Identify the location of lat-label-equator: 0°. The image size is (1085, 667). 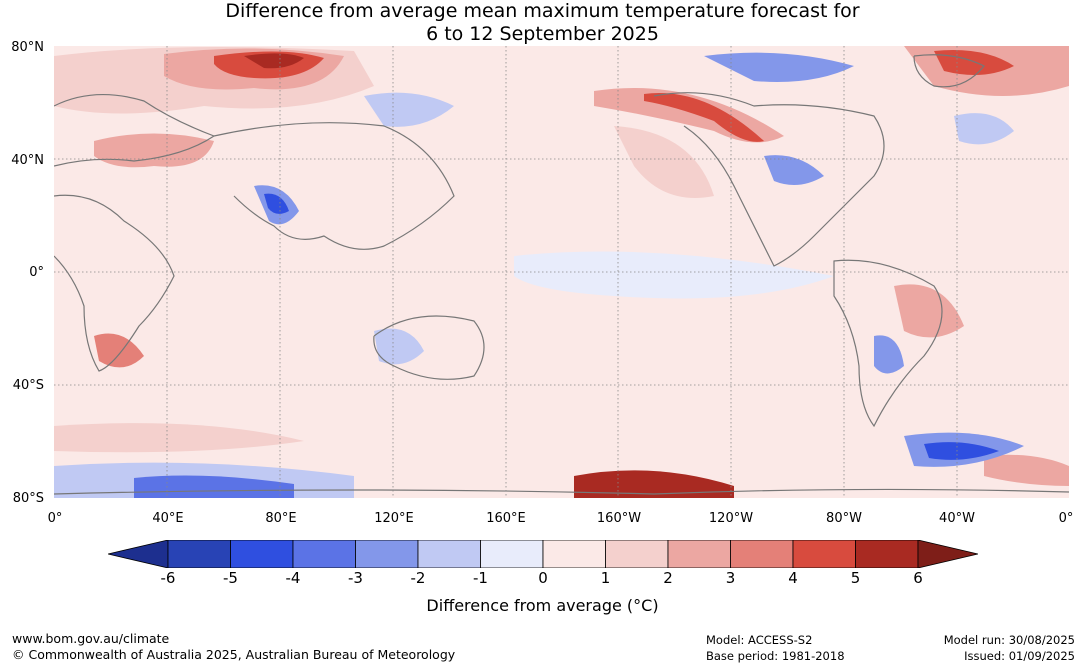
(36, 272).